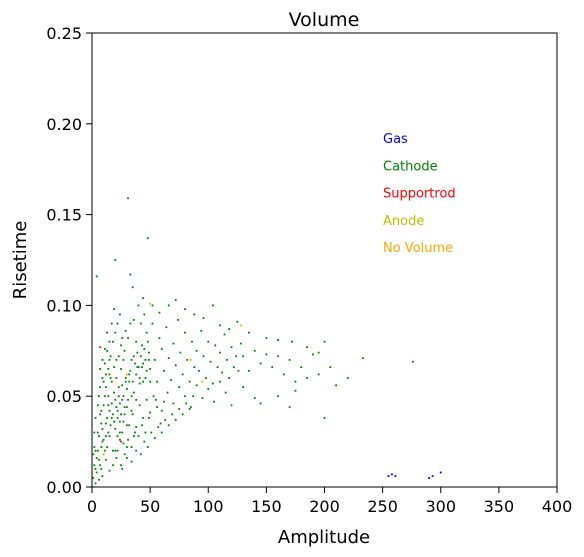  Describe the element at coordinates (329, 501) in the screenshot. I see `x-ticks: 0 50 100 150 200 250 300 350 400` at that location.